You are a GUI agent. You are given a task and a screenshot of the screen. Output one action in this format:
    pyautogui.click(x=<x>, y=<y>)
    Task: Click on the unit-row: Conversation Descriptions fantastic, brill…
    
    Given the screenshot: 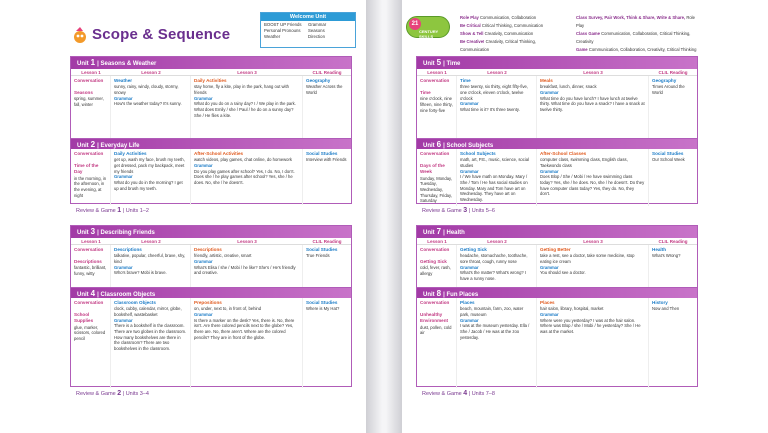 What is the action you would take?
    pyautogui.click(x=211, y=266)
    